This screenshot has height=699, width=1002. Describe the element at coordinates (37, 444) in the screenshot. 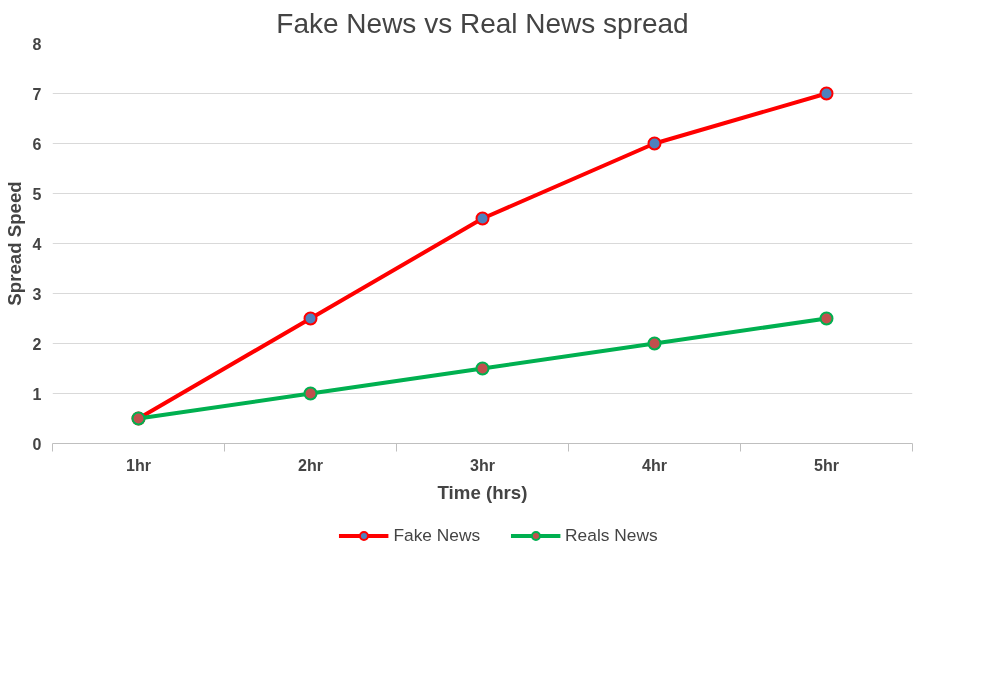

I see `y-tick-label: 0` at that location.